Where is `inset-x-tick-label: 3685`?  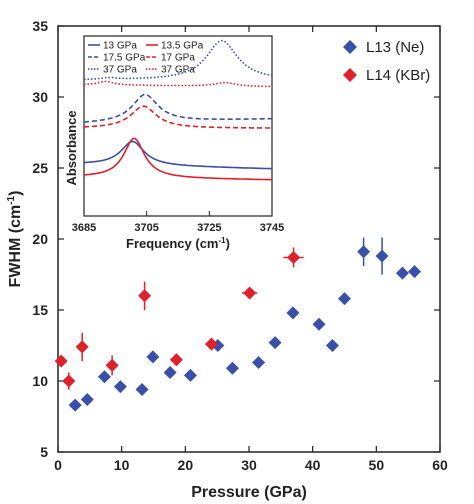
inset-x-tick-label: 3685 is located at coordinates (84, 228).